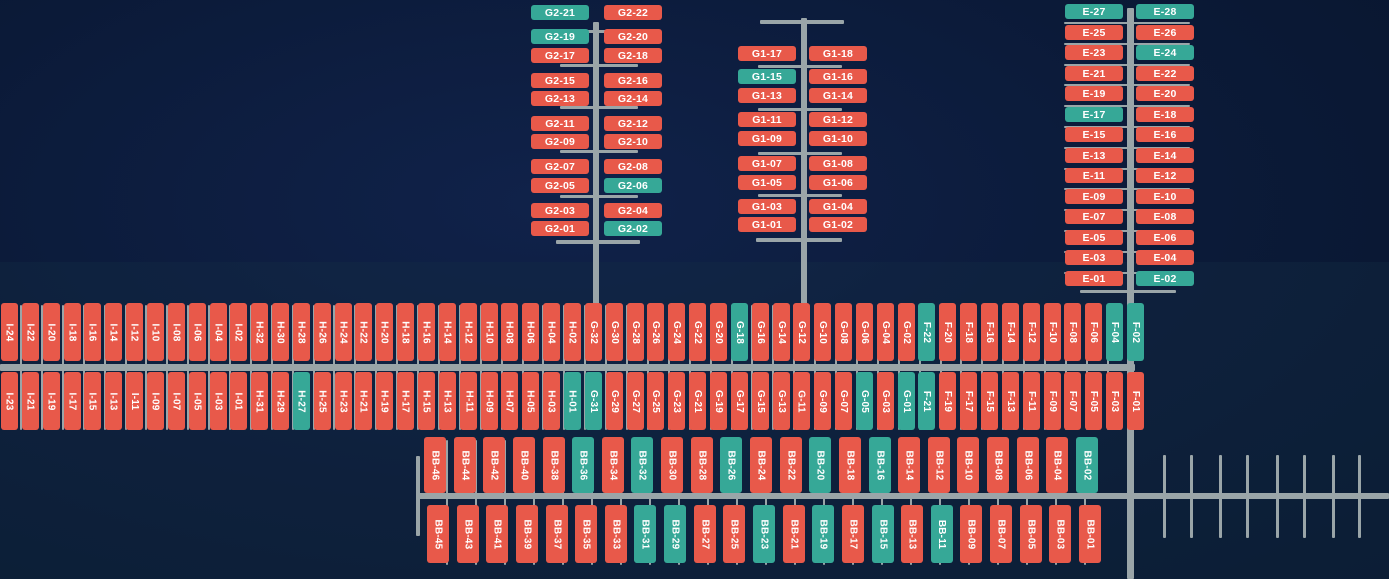 The height and width of the screenshot is (579, 1389). Describe the element at coordinates (838, 76) in the screenshot. I see `slip-g1-16: G1-16` at that location.